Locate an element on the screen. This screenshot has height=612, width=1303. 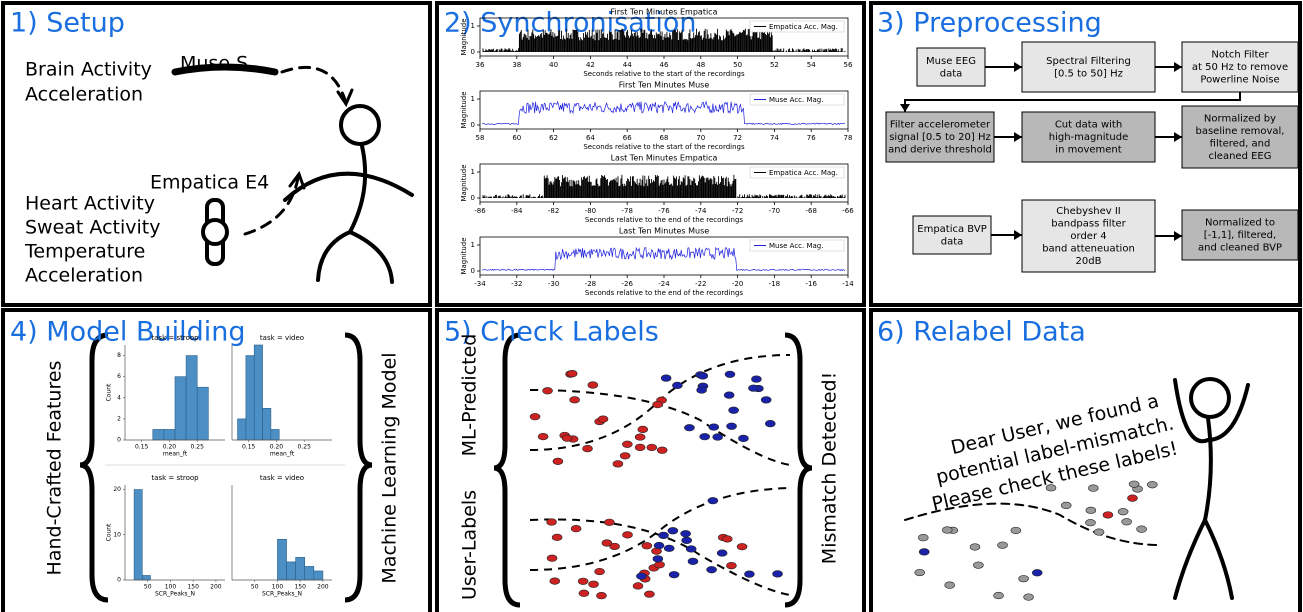
x-tick-label: 64 is located at coordinates (590, 138).